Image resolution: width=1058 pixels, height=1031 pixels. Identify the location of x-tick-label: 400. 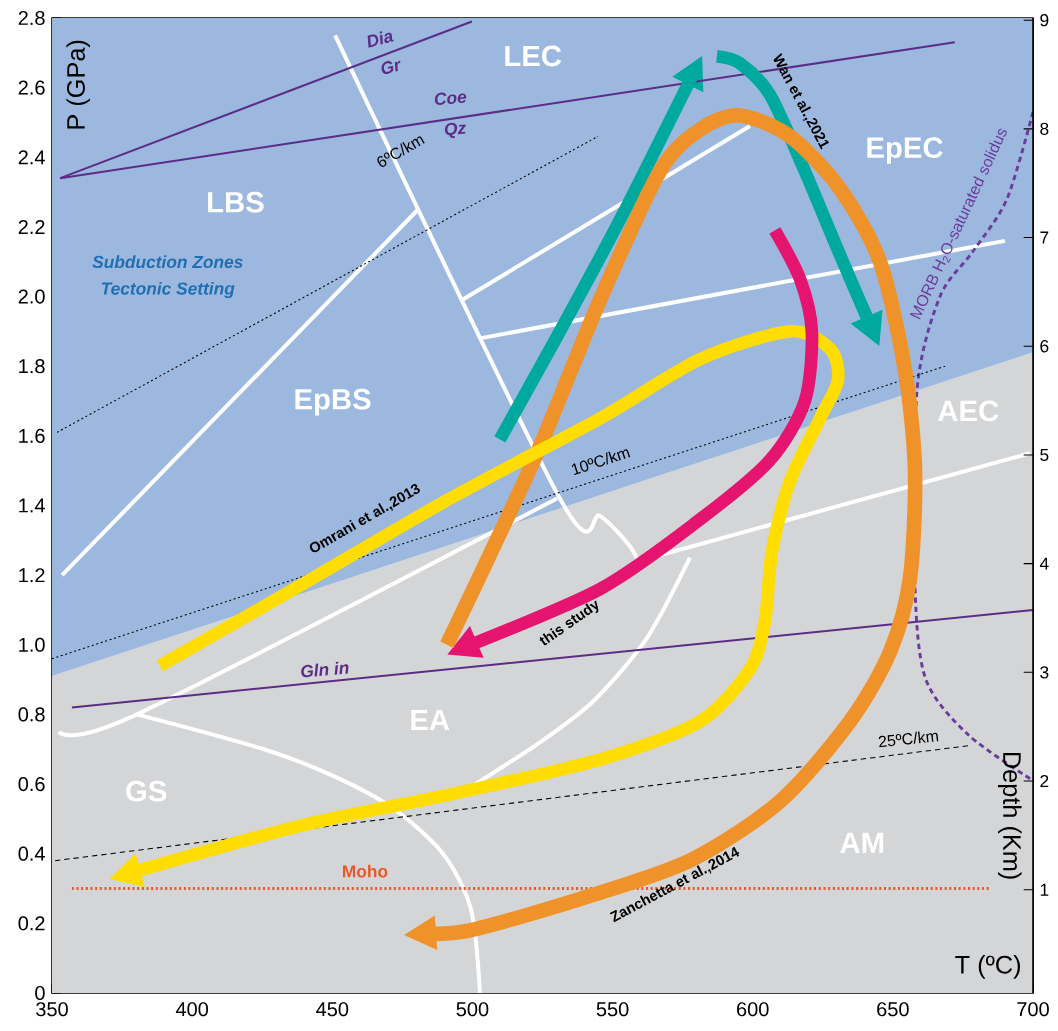
(192, 1009).